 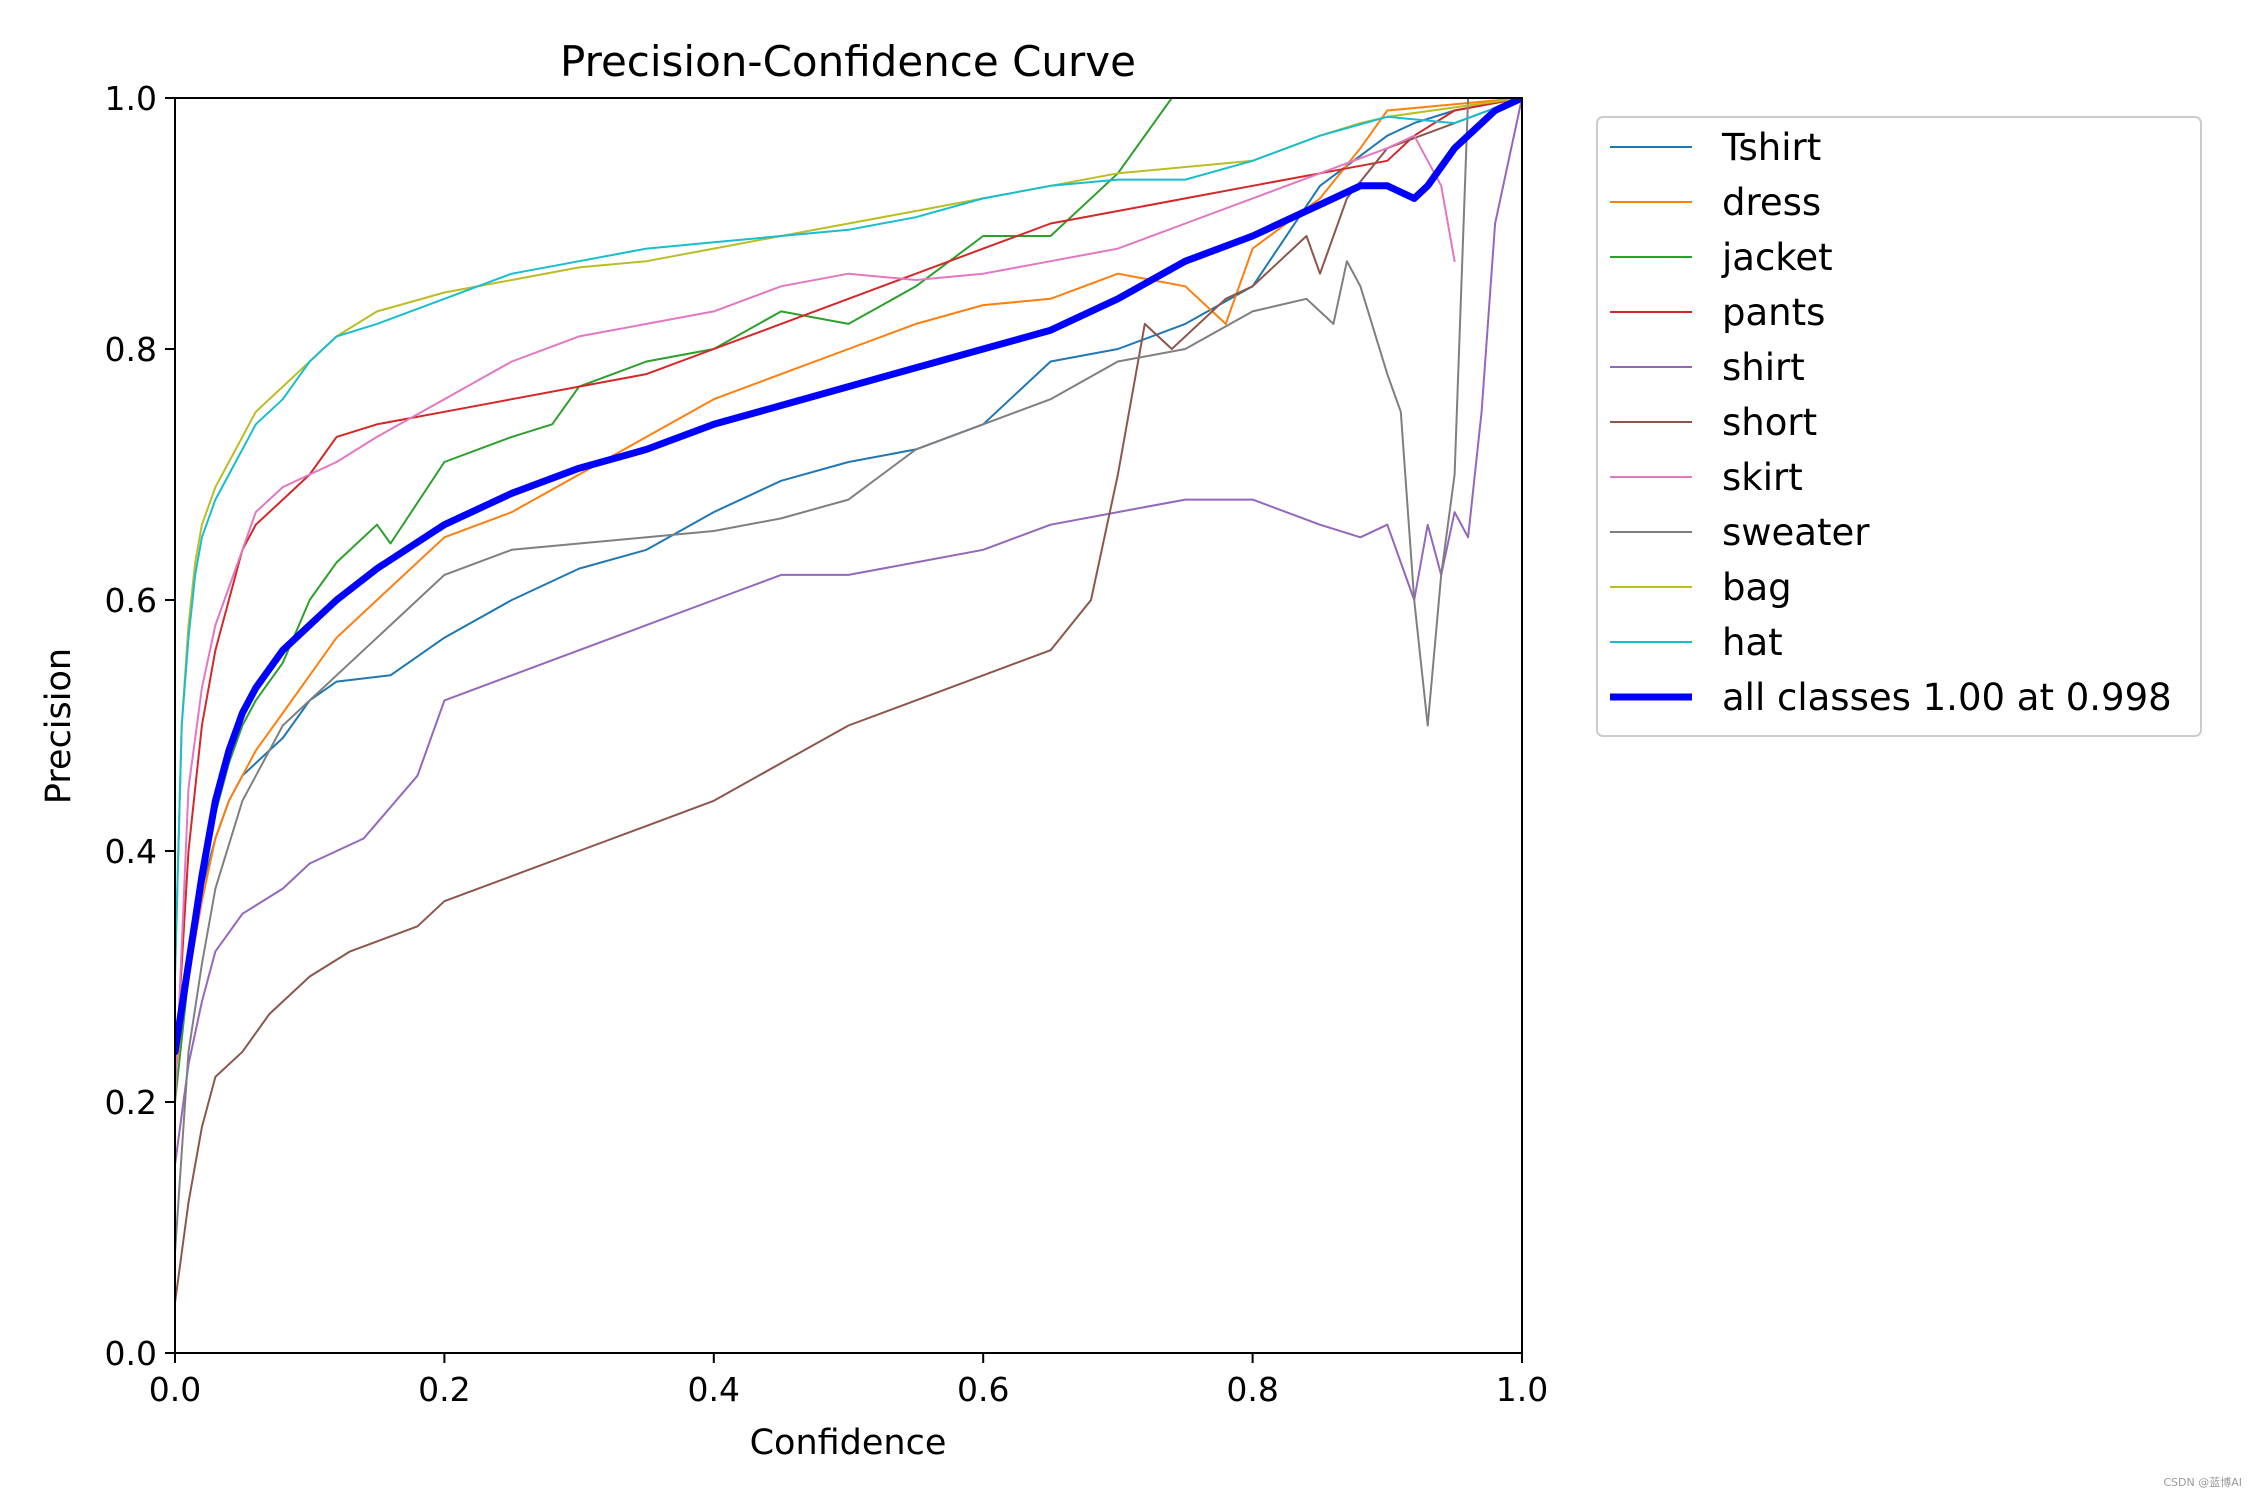 What do you see at coordinates (1947, 697) in the screenshot?
I see `legend-label: all classes 1.00 at 0.998` at bounding box center [1947, 697].